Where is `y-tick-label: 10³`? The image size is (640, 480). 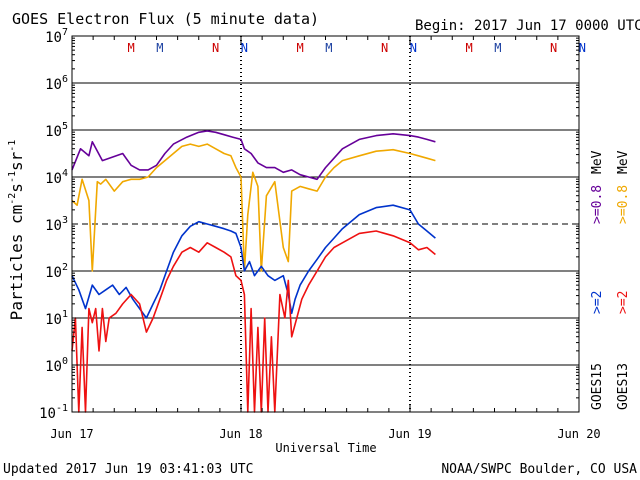
y-tick-label: 10³ is located at coordinates (56, 224).